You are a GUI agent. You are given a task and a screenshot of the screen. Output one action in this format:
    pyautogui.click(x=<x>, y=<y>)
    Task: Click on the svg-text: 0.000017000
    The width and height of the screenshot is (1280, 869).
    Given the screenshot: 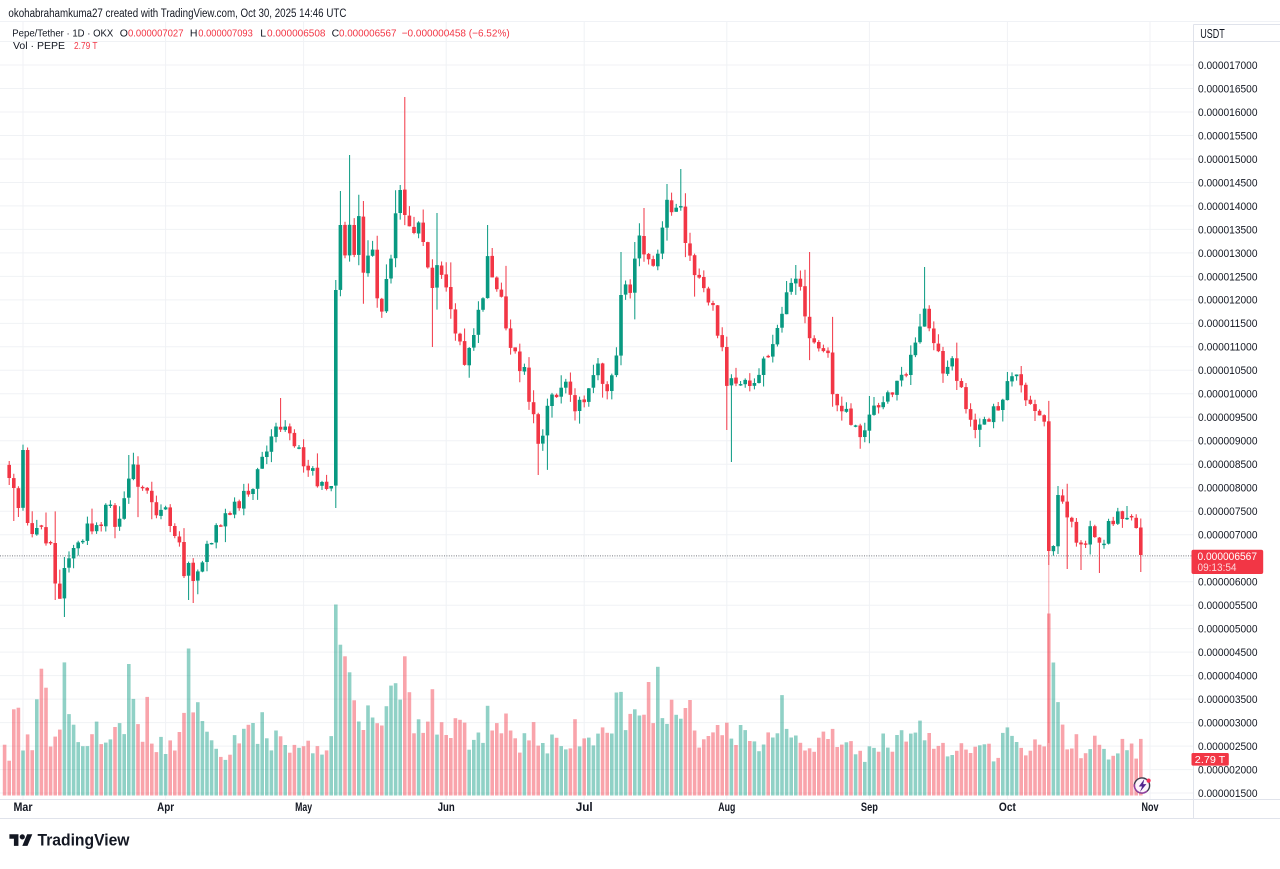 What is the action you would take?
    pyautogui.click(x=1228, y=66)
    